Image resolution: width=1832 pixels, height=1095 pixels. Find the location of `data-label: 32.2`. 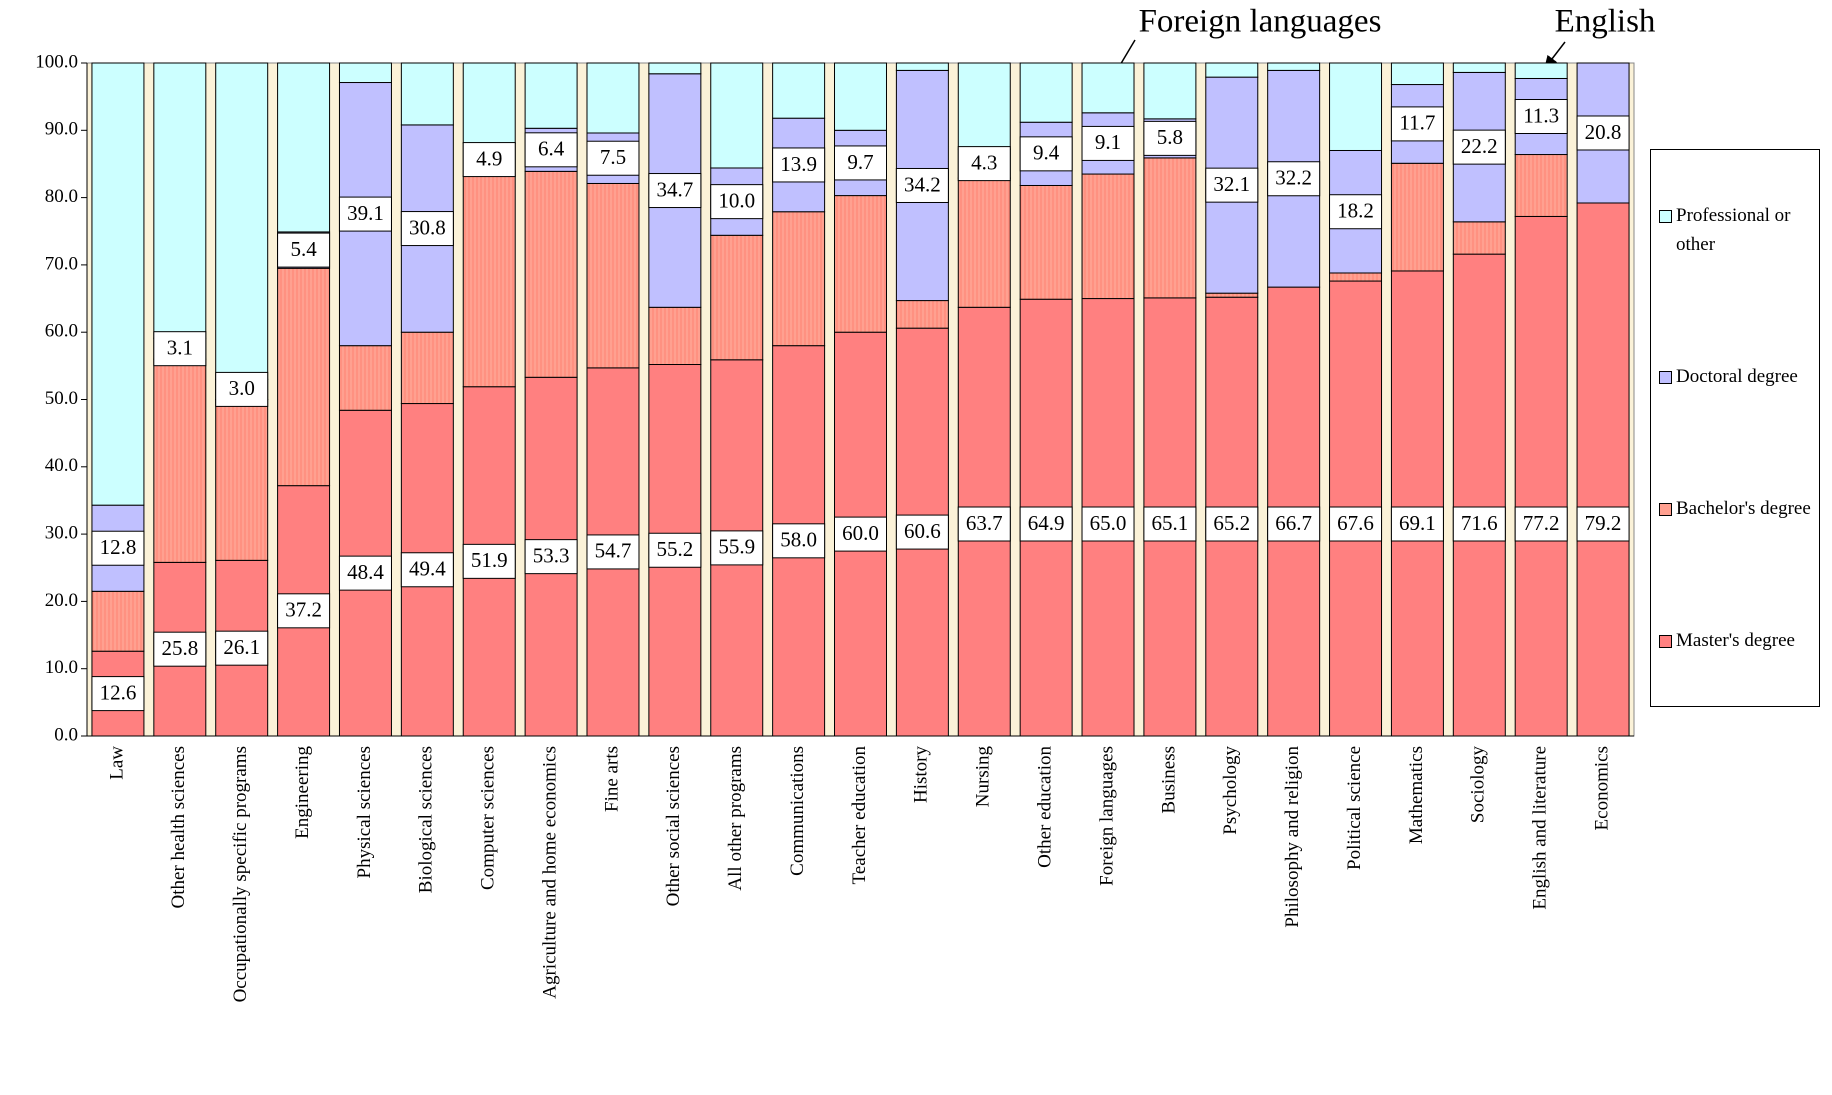

data-label: 32.2 is located at coordinates (1293, 178).